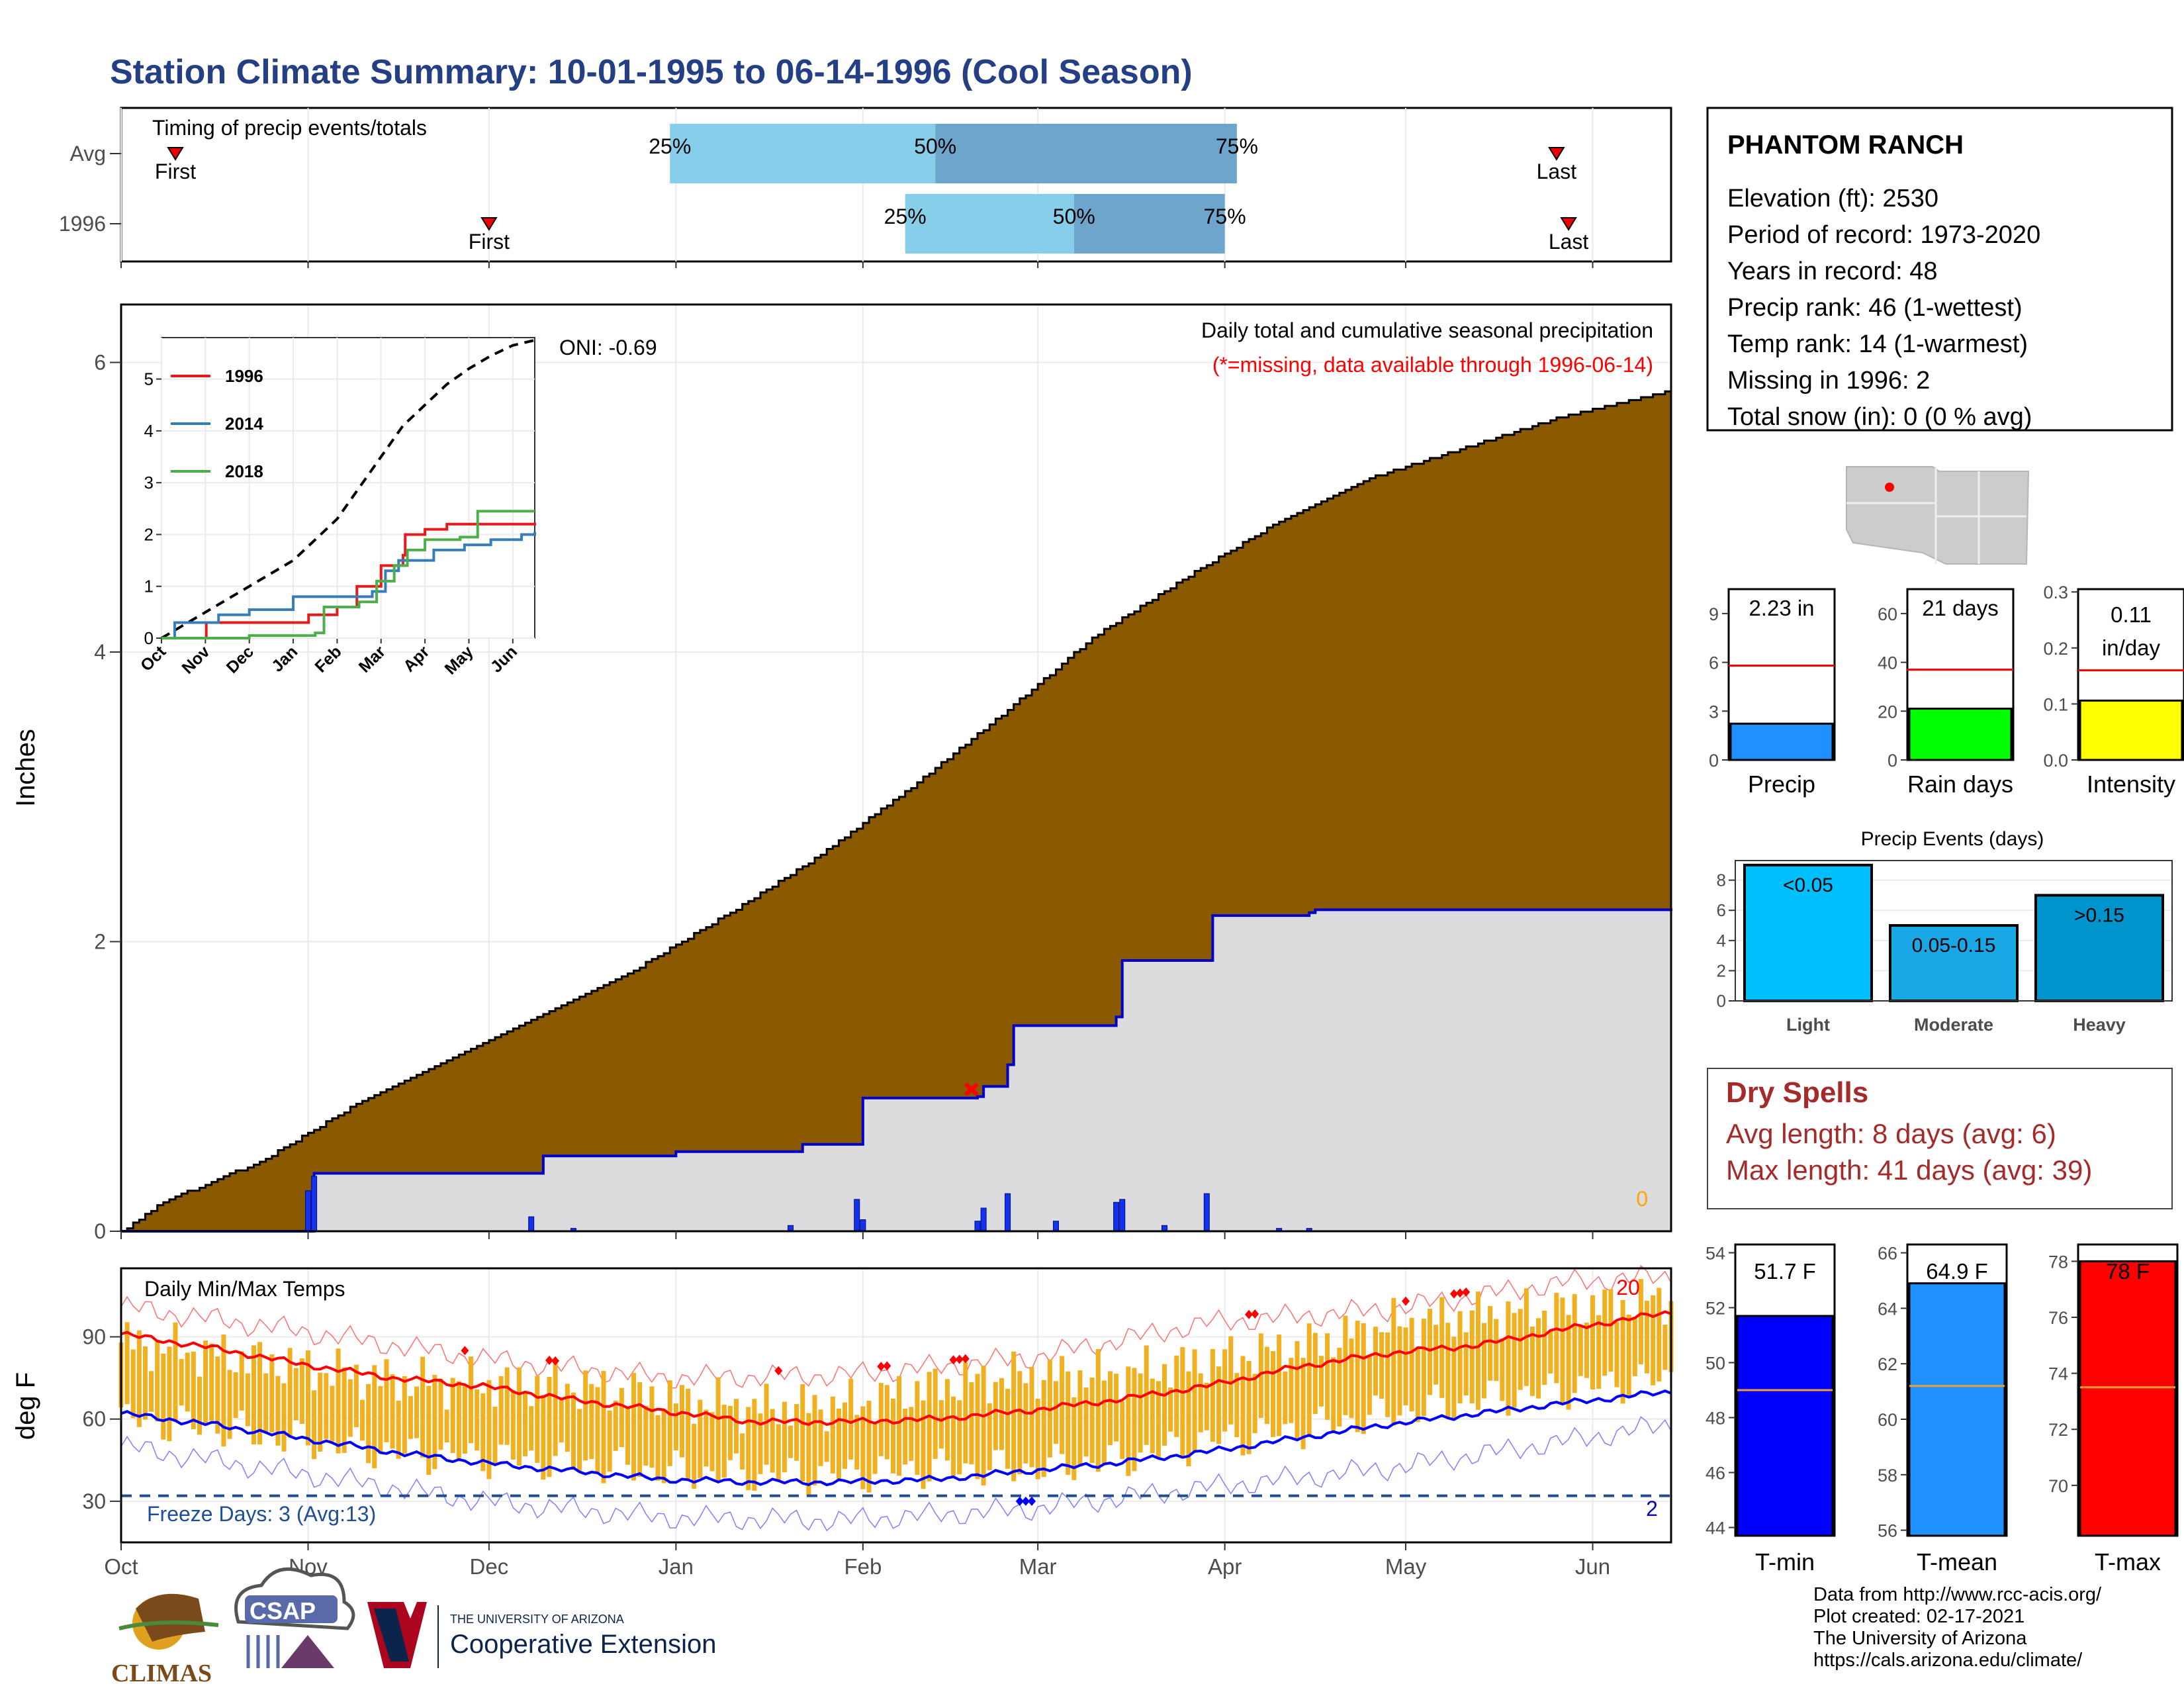 The image size is (2184, 1688). Describe the element at coordinates (2128, 1398) in the screenshot. I see `temp-summary-bar` at that location.